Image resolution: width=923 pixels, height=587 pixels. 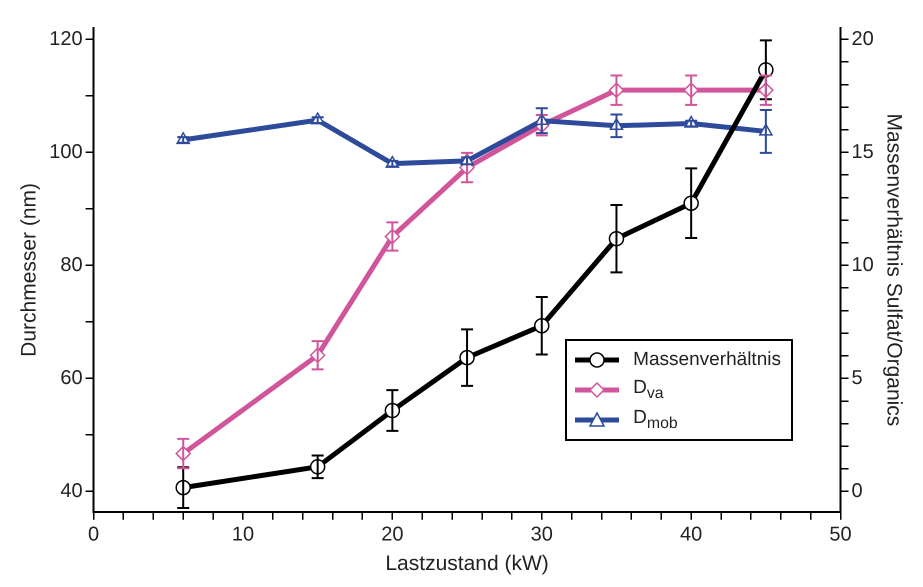 I want to click on y-tick-label: 120, so click(x=66, y=39).